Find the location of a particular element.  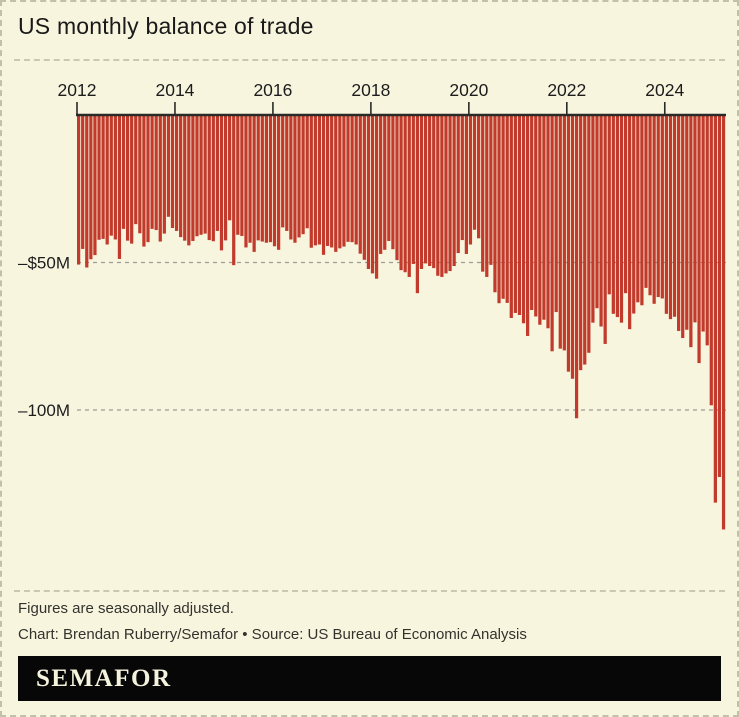

x-tick-label: 2020 is located at coordinates (468, 90).